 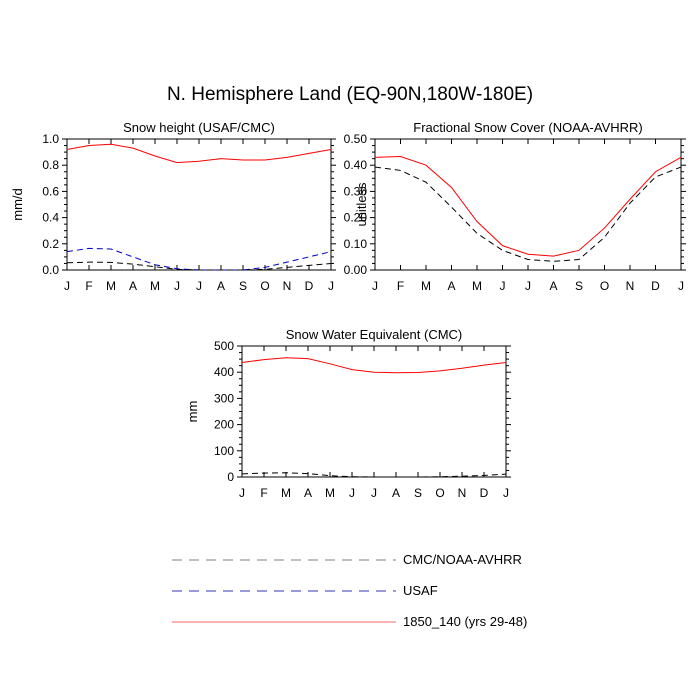 What do you see at coordinates (50, 270) in the screenshot?
I see `y-tick-label: 0.0` at bounding box center [50, 270].